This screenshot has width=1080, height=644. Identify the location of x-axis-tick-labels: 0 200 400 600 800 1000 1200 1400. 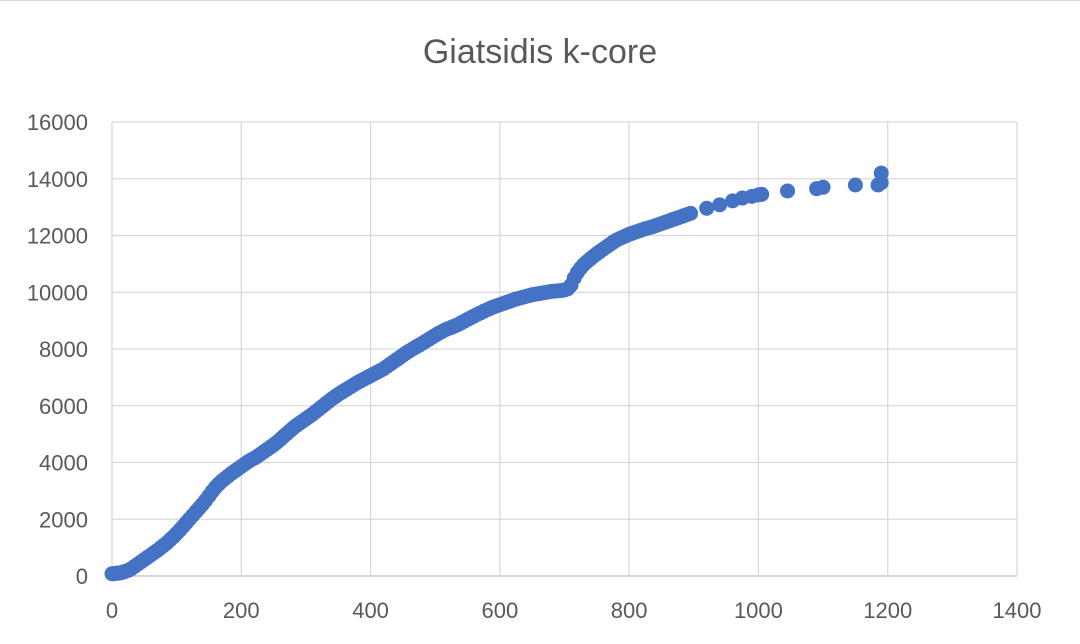
(574, 610).